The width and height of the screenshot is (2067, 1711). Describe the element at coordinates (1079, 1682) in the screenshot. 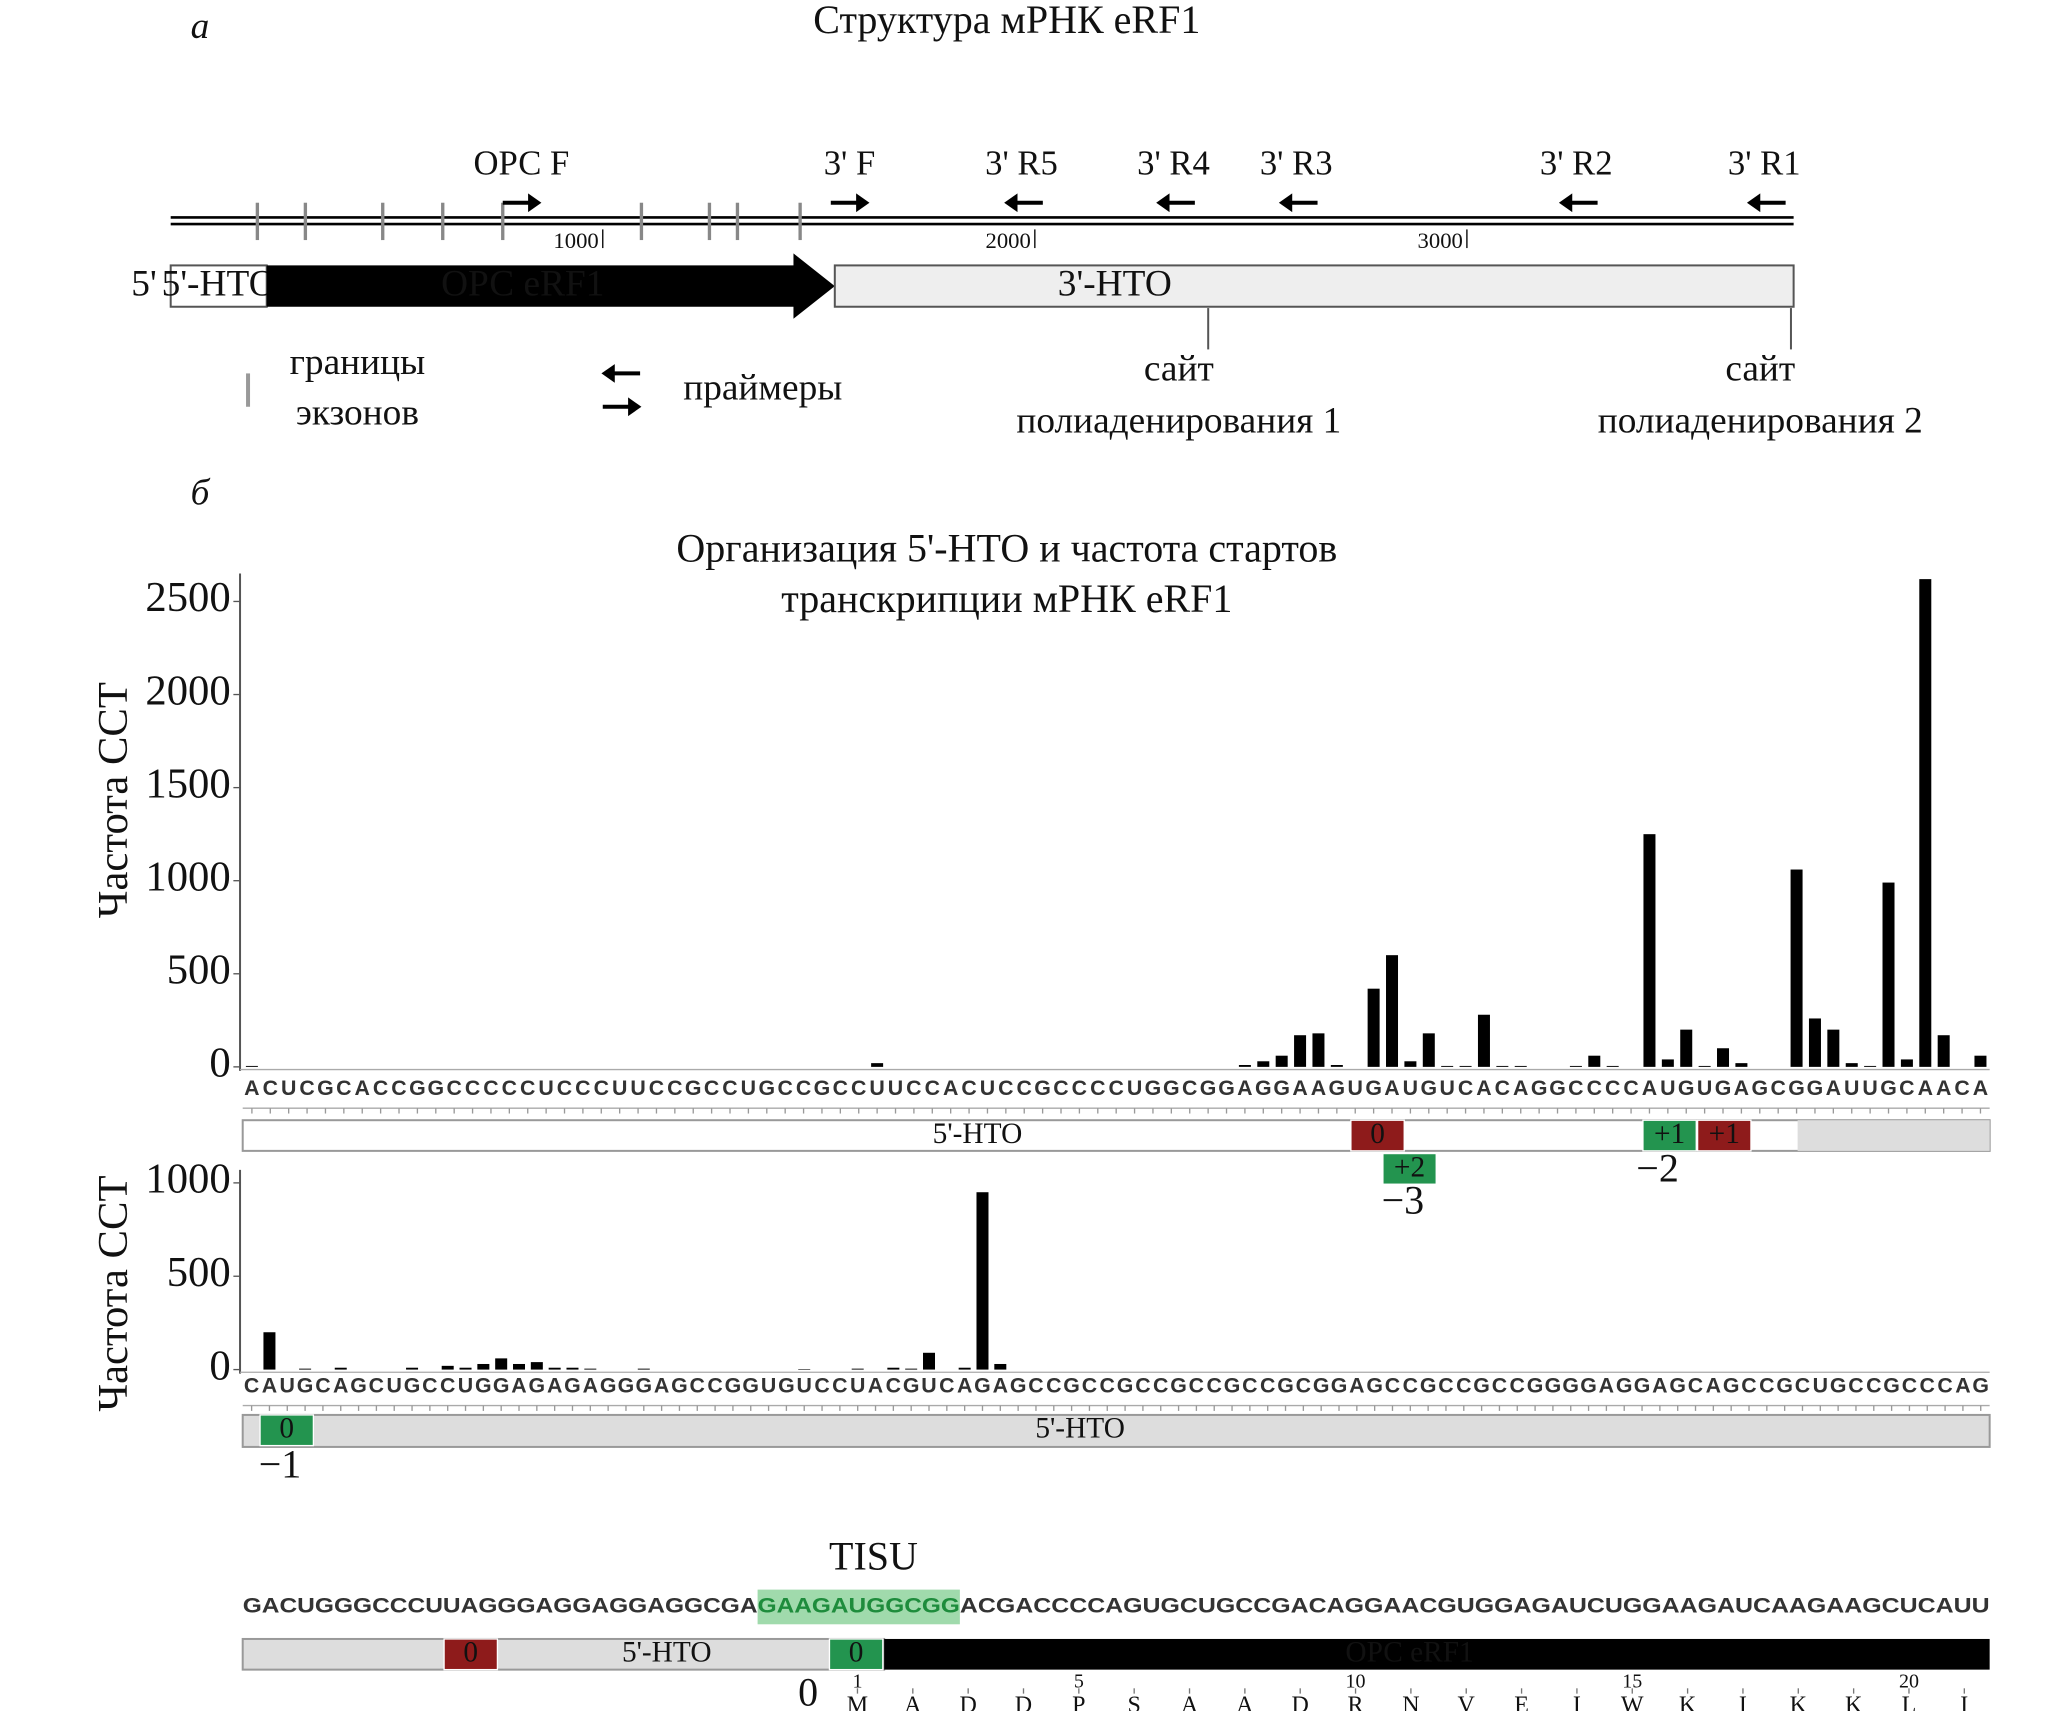

I see `aa-number: 5` at that location.